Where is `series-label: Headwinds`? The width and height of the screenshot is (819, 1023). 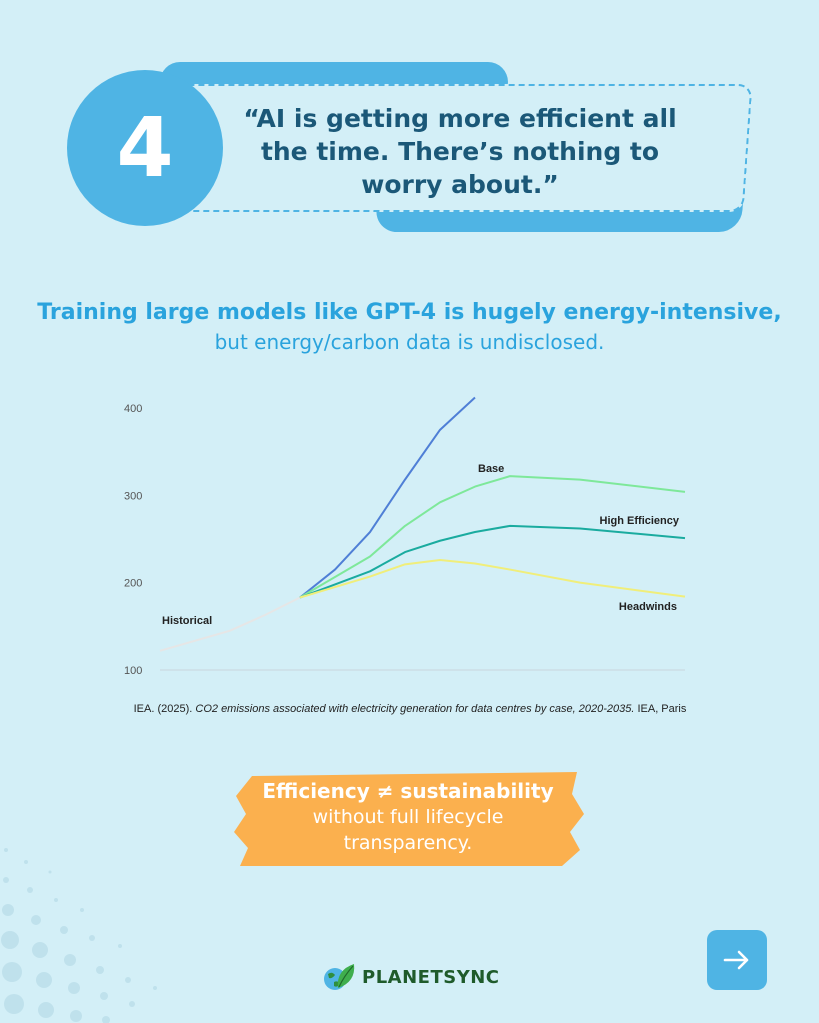 series-label: Headwinds is located at coordinates (648, 607).